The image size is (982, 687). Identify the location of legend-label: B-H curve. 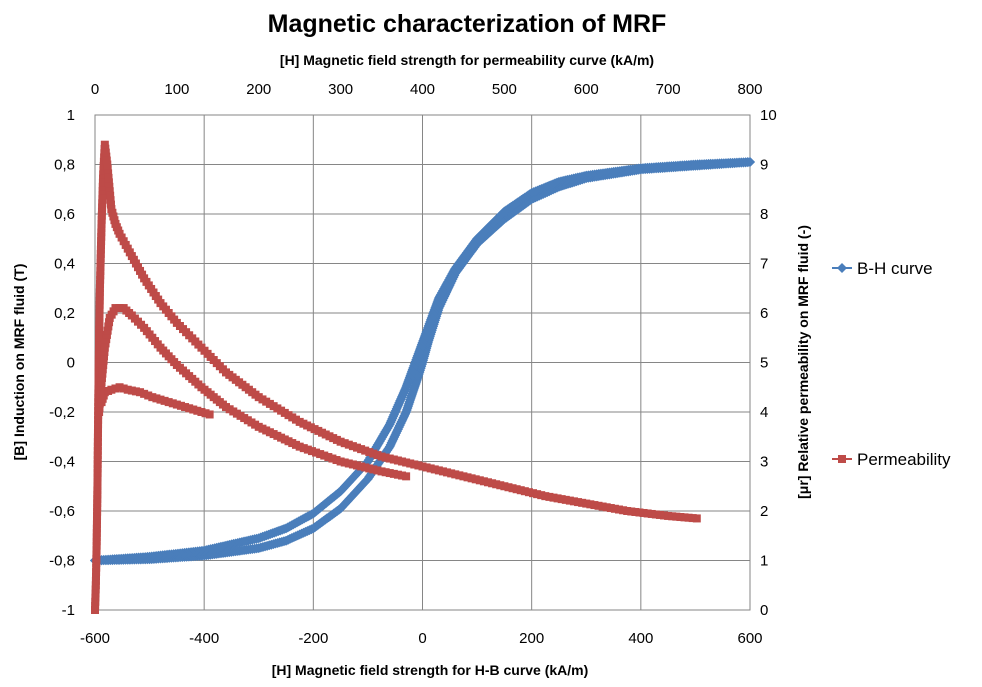
(895, 268).